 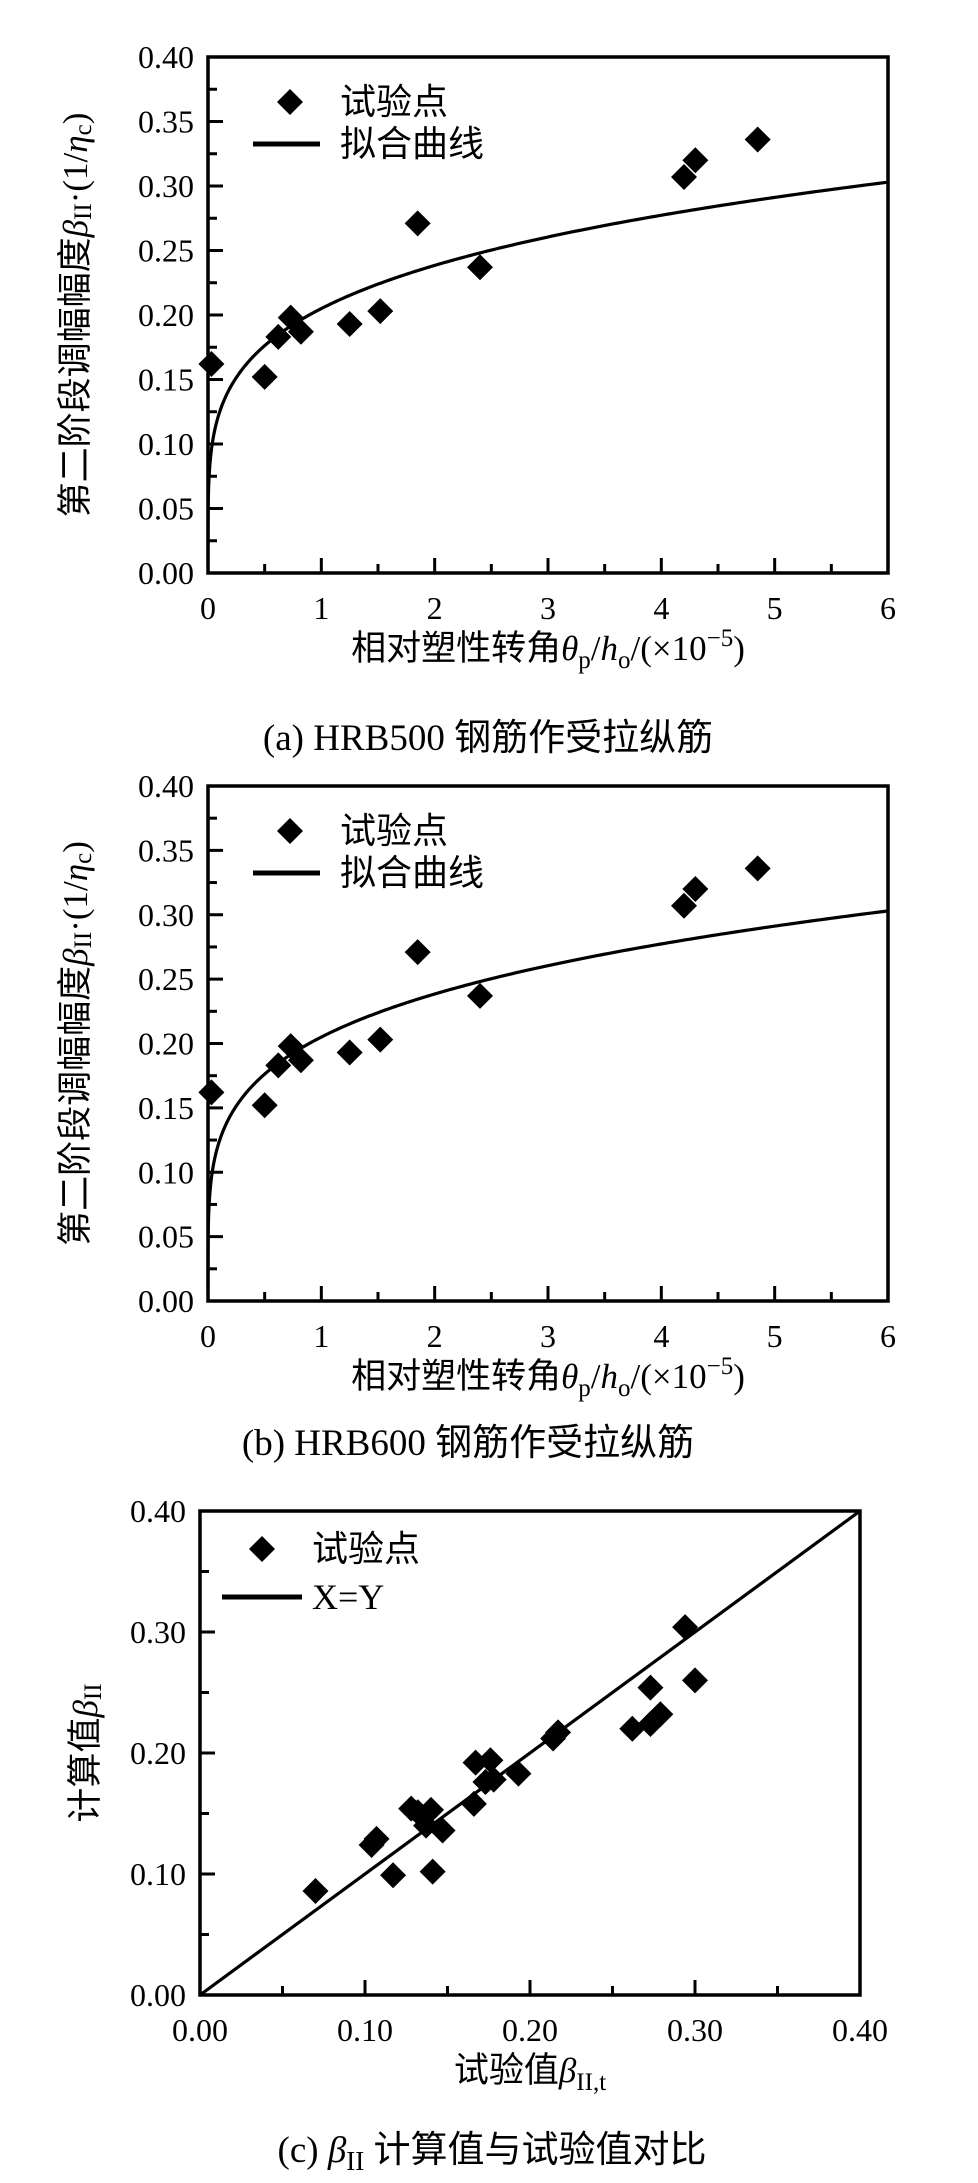 What do you see at coordinates (530, 2030) in the screenshot?
I see `x-tick-label: 0.20` at bounding box center [530, 2030].